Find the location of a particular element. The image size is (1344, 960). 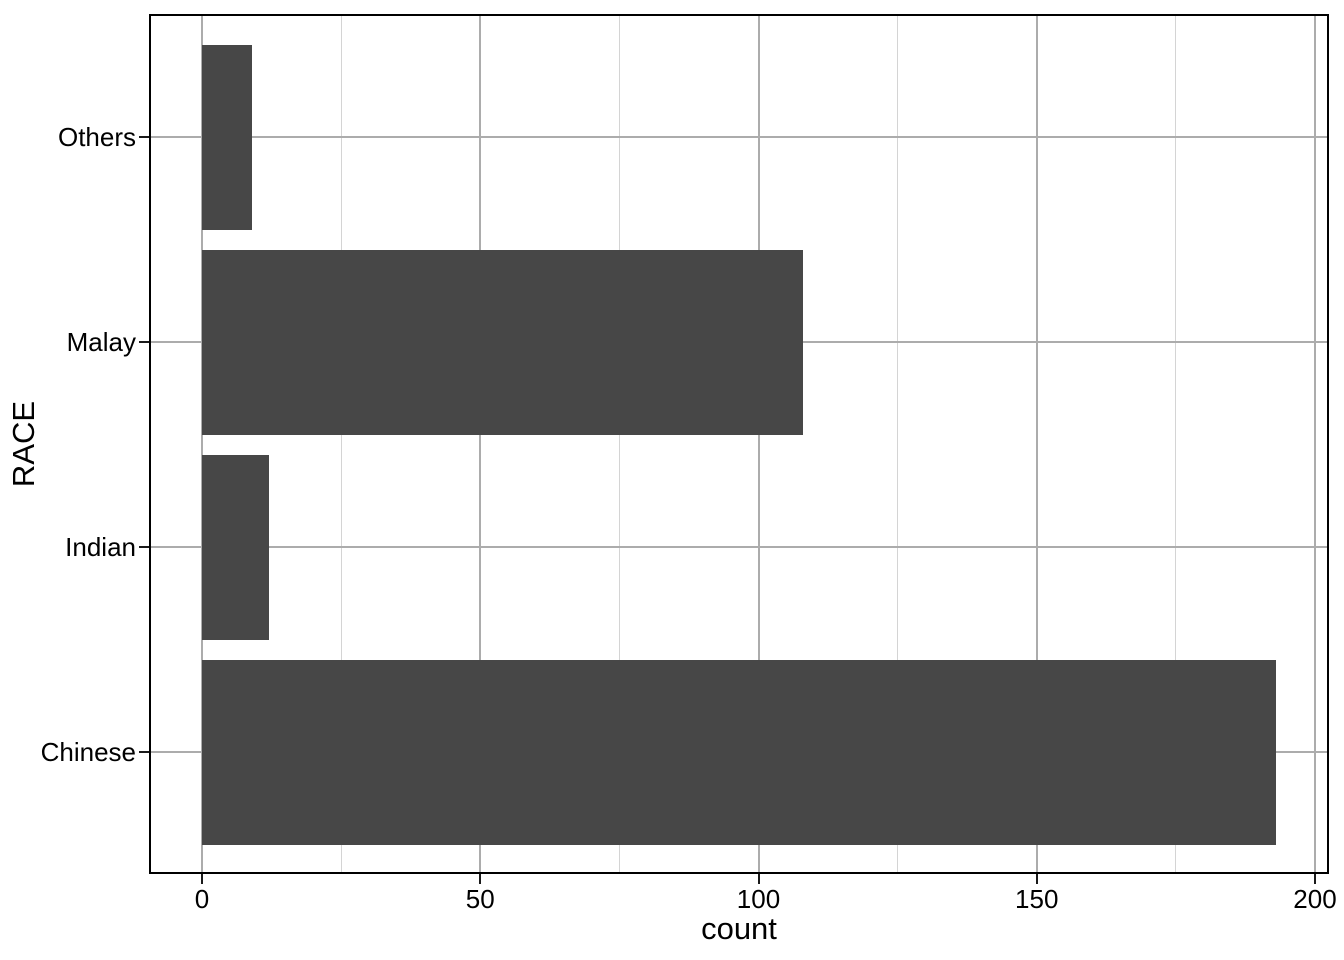

bar-indian is located at coordinates (235, 547).